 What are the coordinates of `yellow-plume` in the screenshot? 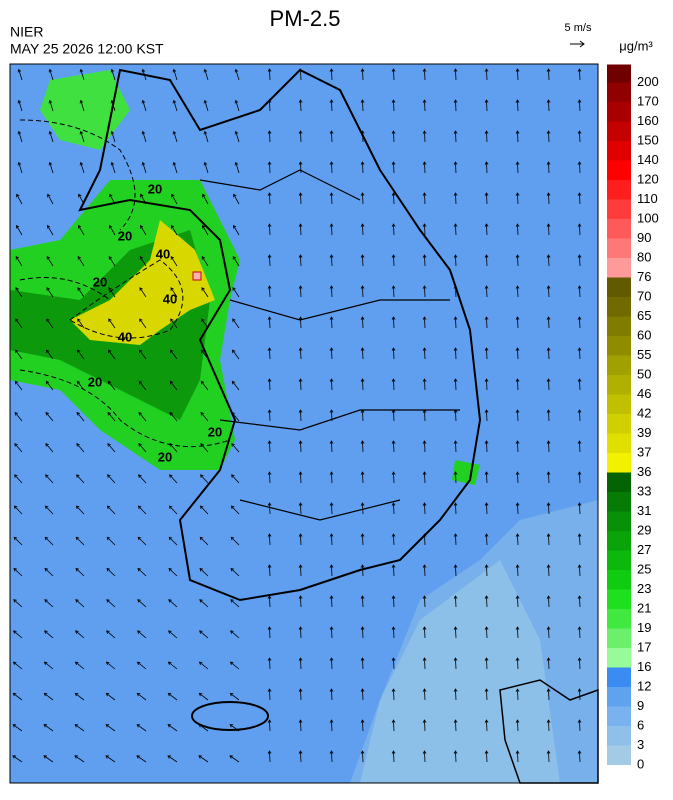 It's located at (142, 282).